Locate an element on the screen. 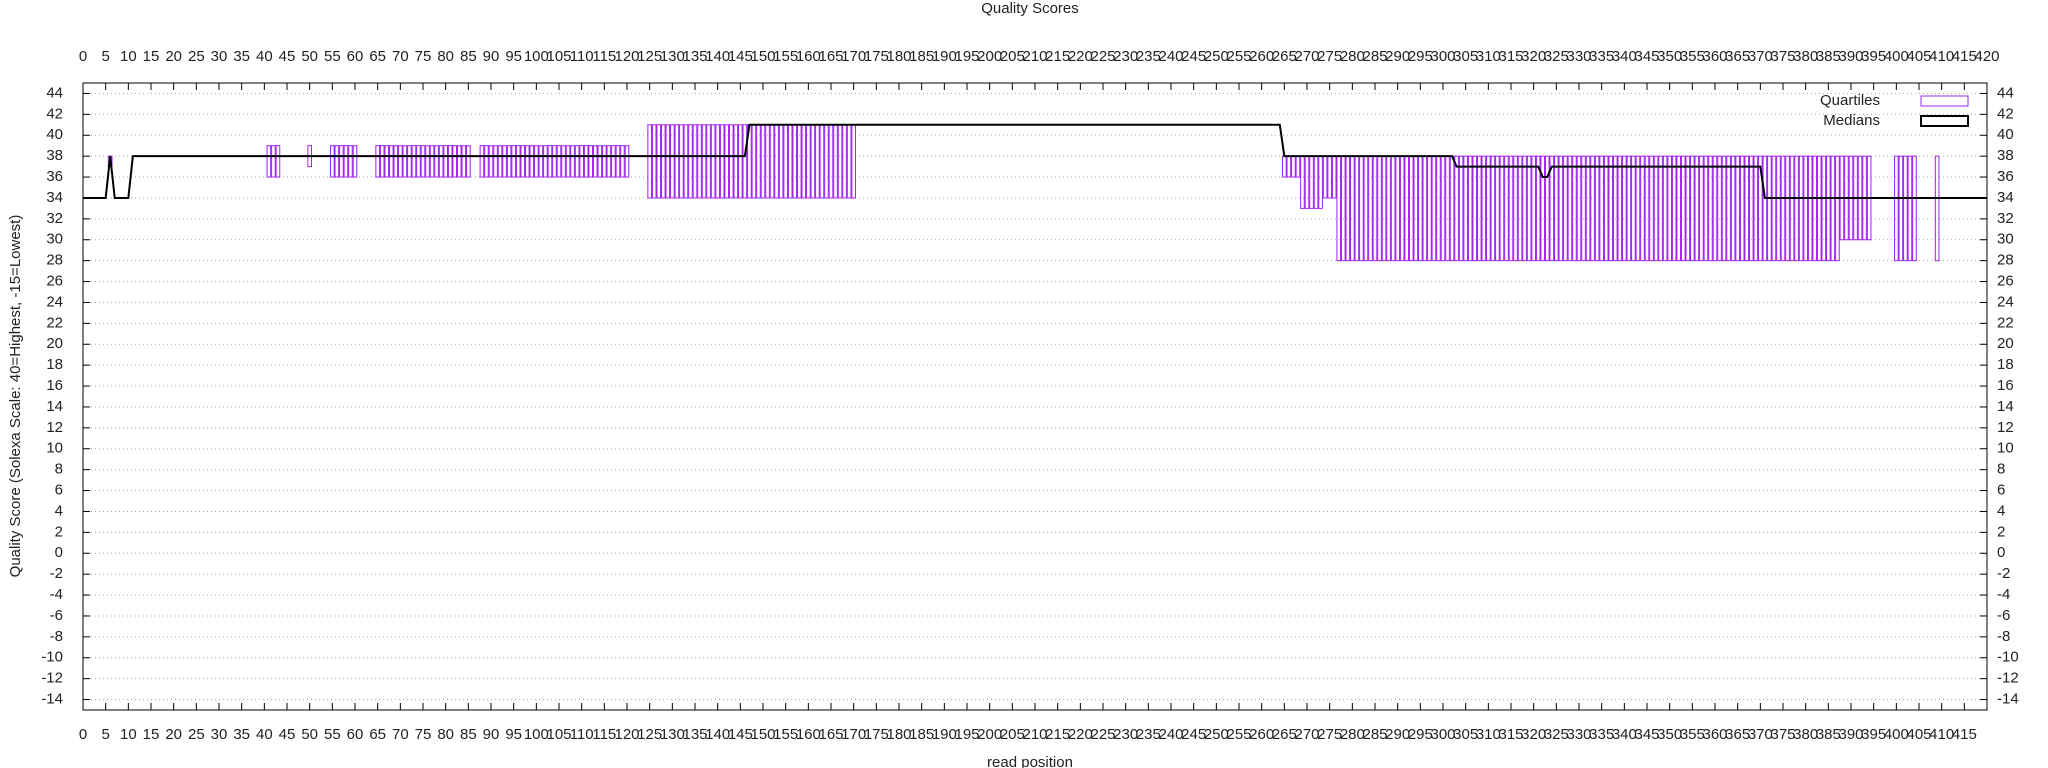  x2-tick-label: 10 is located at coordinates (128, 56).